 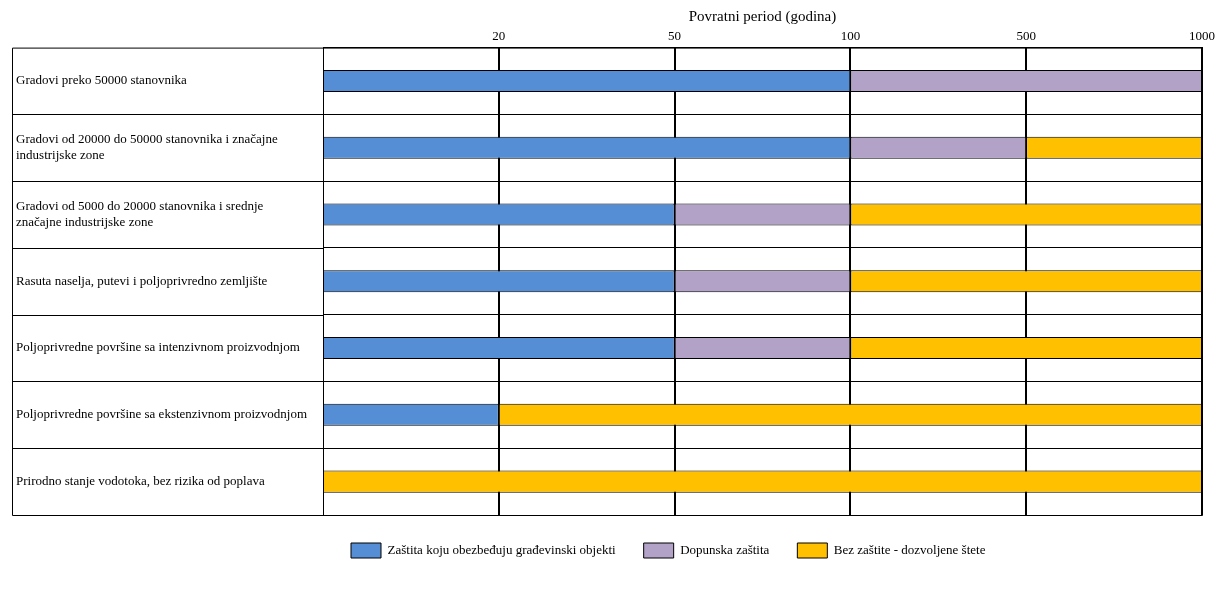 I want to click on legend-label: Zaštita koju obezbeđuju građevinski objekti, so click(x=502, y=549).